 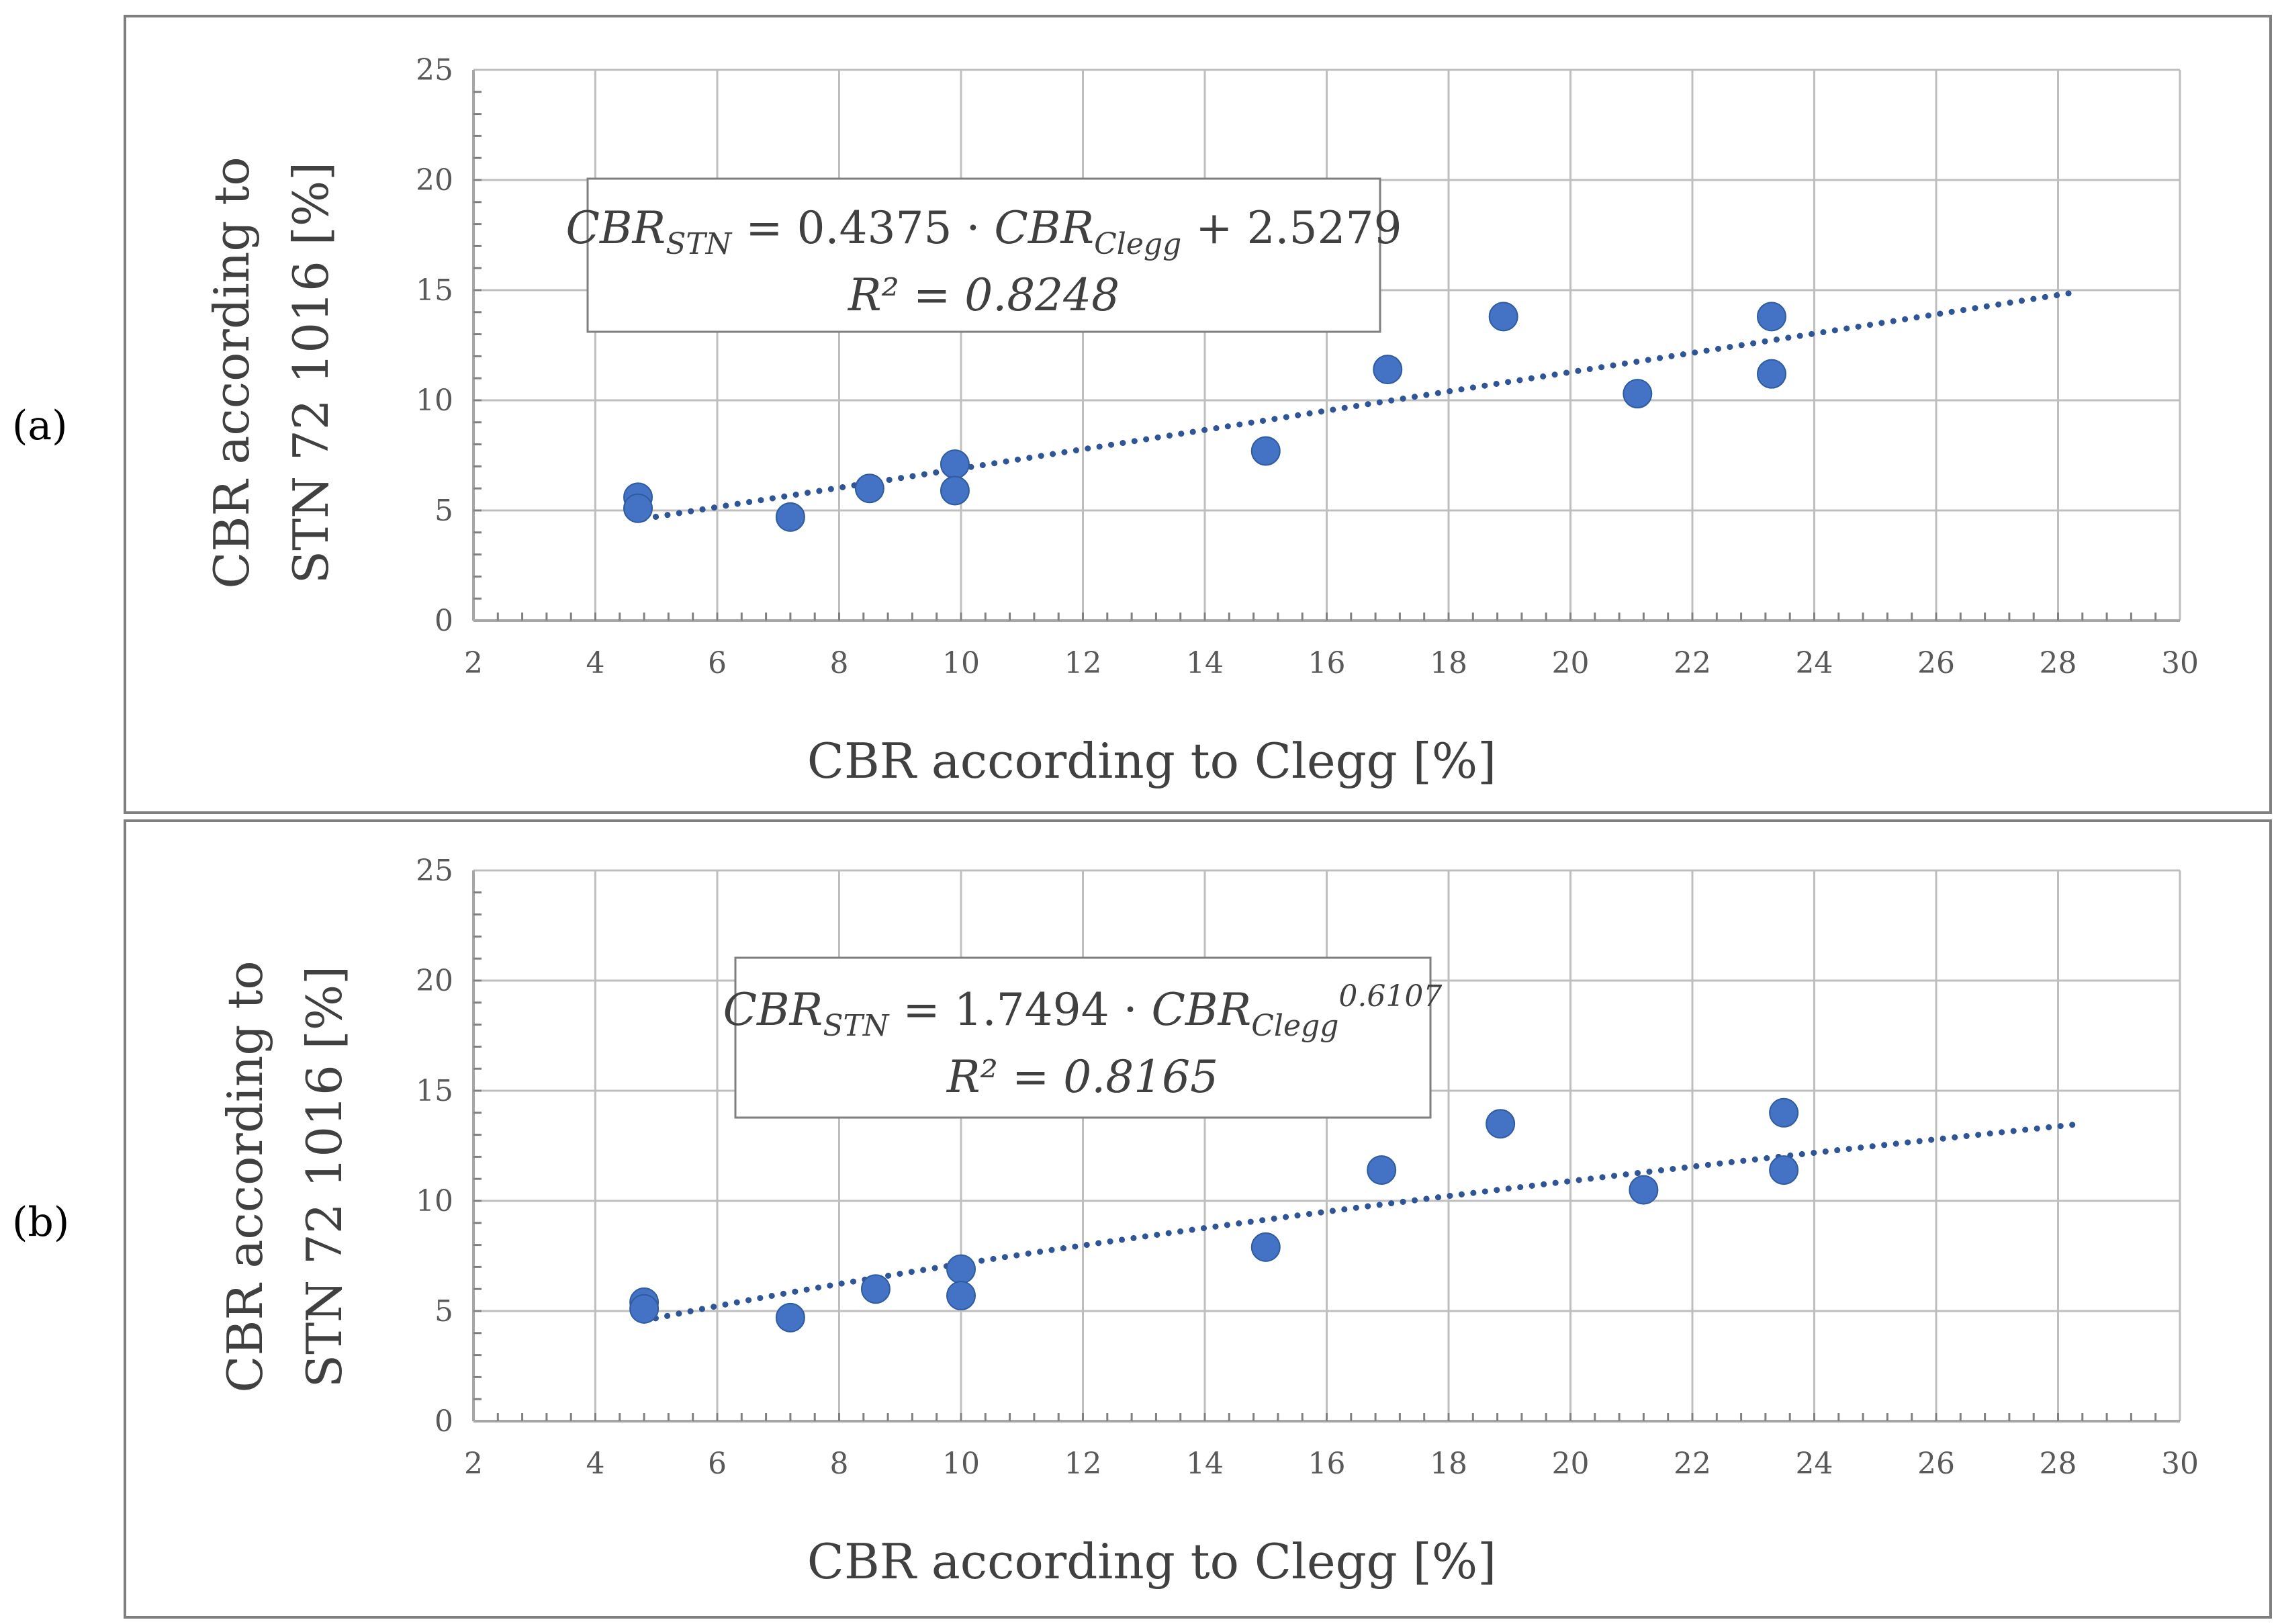 I want to click on panel-a-label: (a), so click(x=40, y=426).